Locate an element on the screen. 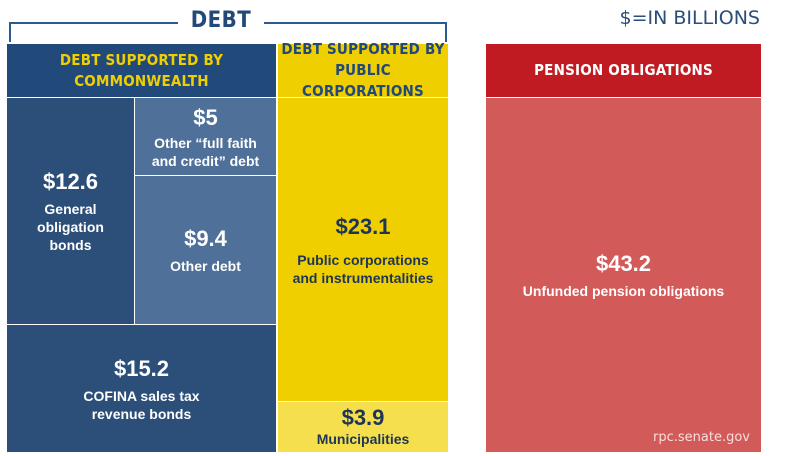  cell-cofina: $15.2 COFINA sales tax revenue bonds is located at coordinates (141, 388).